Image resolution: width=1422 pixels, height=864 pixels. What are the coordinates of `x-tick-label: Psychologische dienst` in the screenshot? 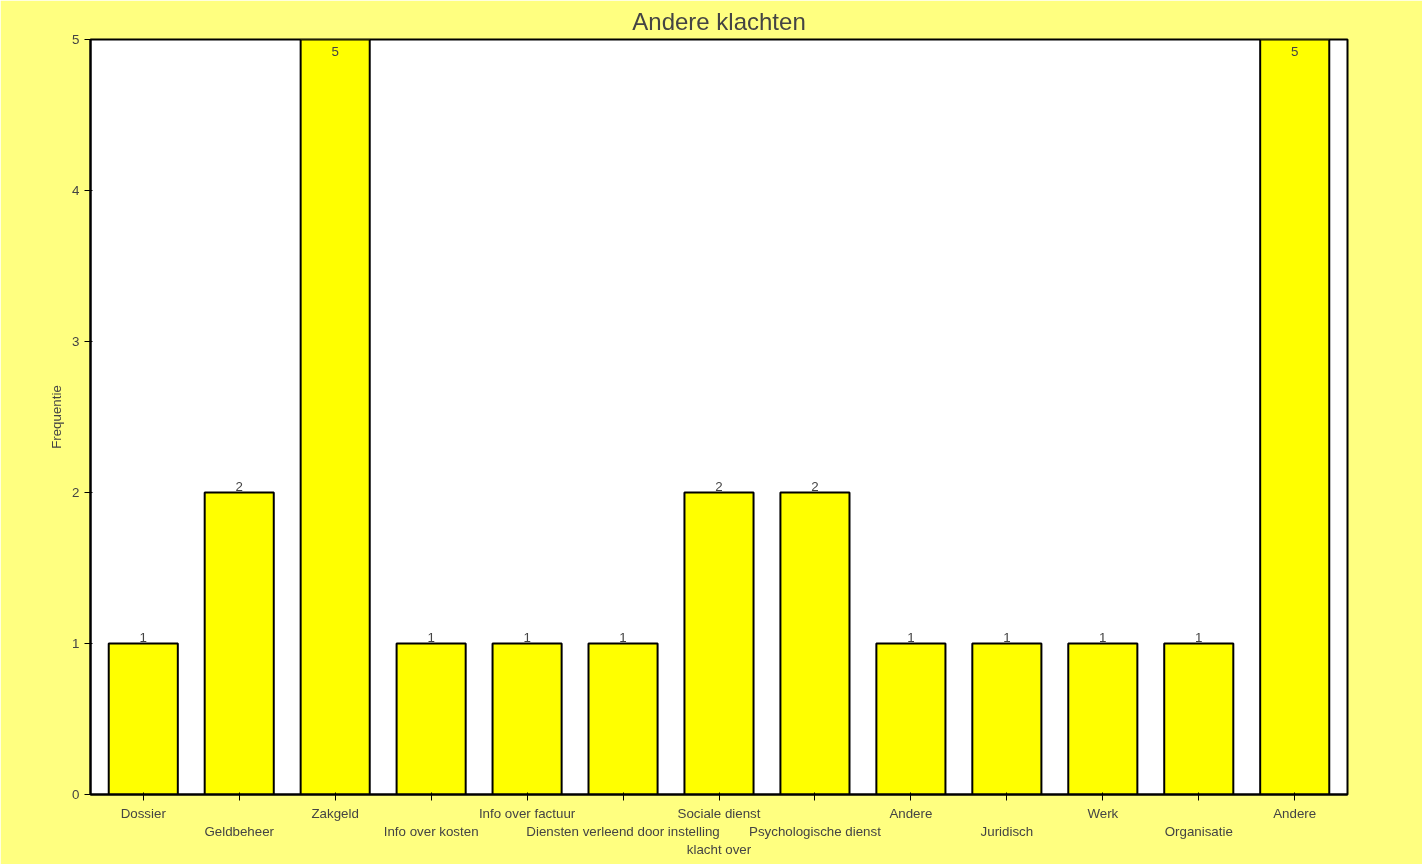 It's located at (815, 831).